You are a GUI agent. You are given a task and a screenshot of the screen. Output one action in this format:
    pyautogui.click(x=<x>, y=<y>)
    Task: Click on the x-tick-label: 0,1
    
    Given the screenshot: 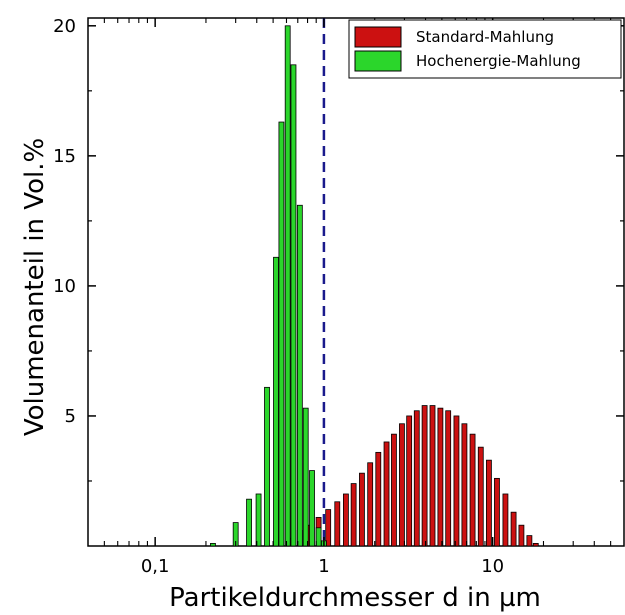 What is the action you would take?
    pyautogui.click(x=155, y=566)
    